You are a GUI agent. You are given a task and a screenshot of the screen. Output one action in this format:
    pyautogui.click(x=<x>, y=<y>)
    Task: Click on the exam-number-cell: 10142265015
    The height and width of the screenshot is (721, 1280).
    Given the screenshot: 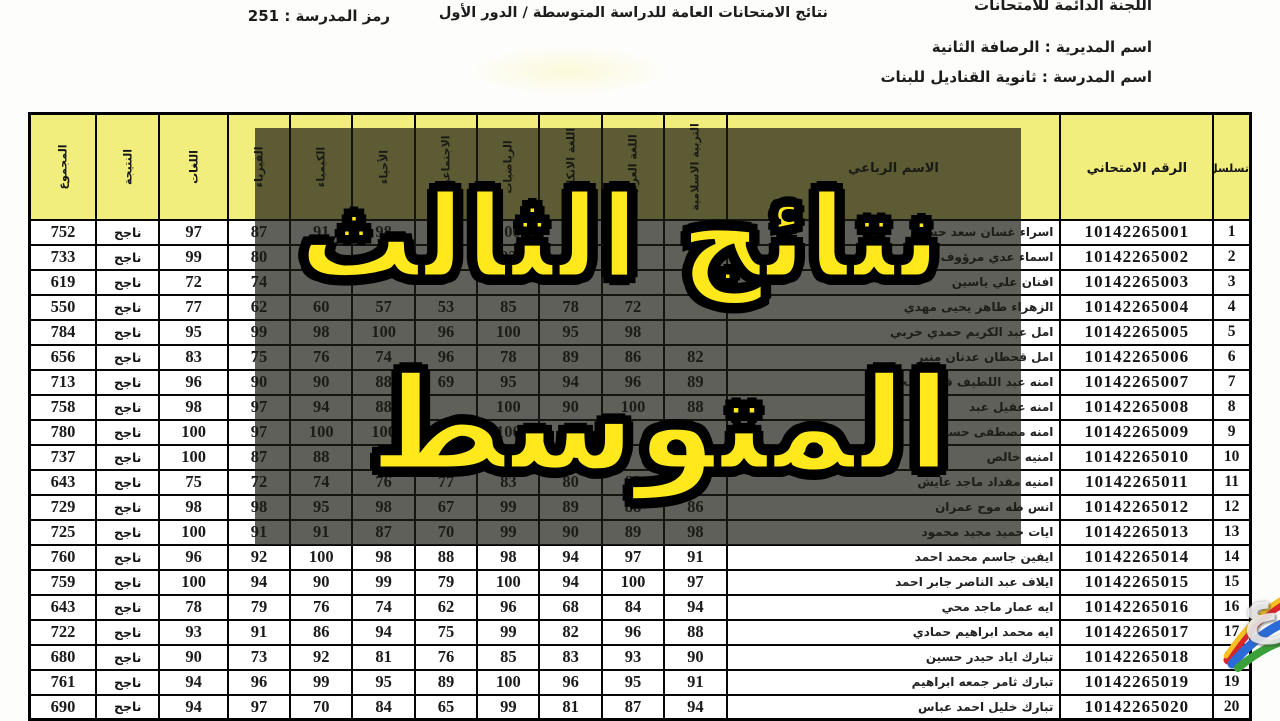 What is the action you would take?
    pyautogui.click(x=1137, y=582)
    